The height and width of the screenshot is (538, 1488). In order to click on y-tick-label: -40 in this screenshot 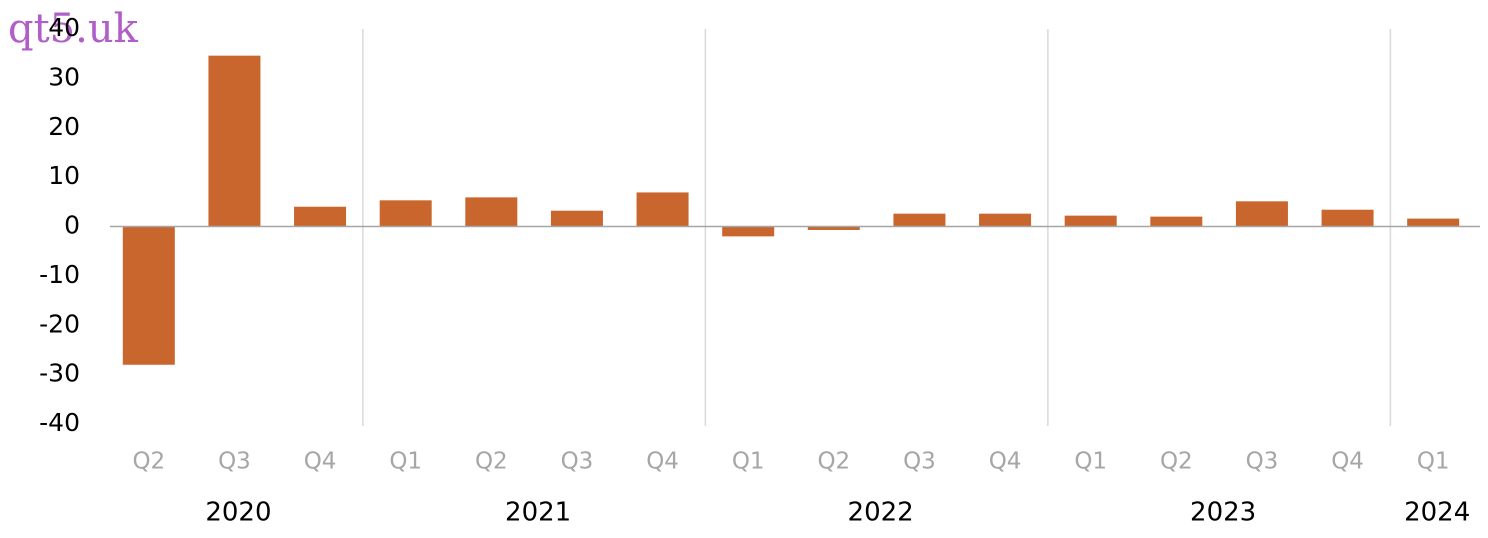, I will do `click(59, 422)`.